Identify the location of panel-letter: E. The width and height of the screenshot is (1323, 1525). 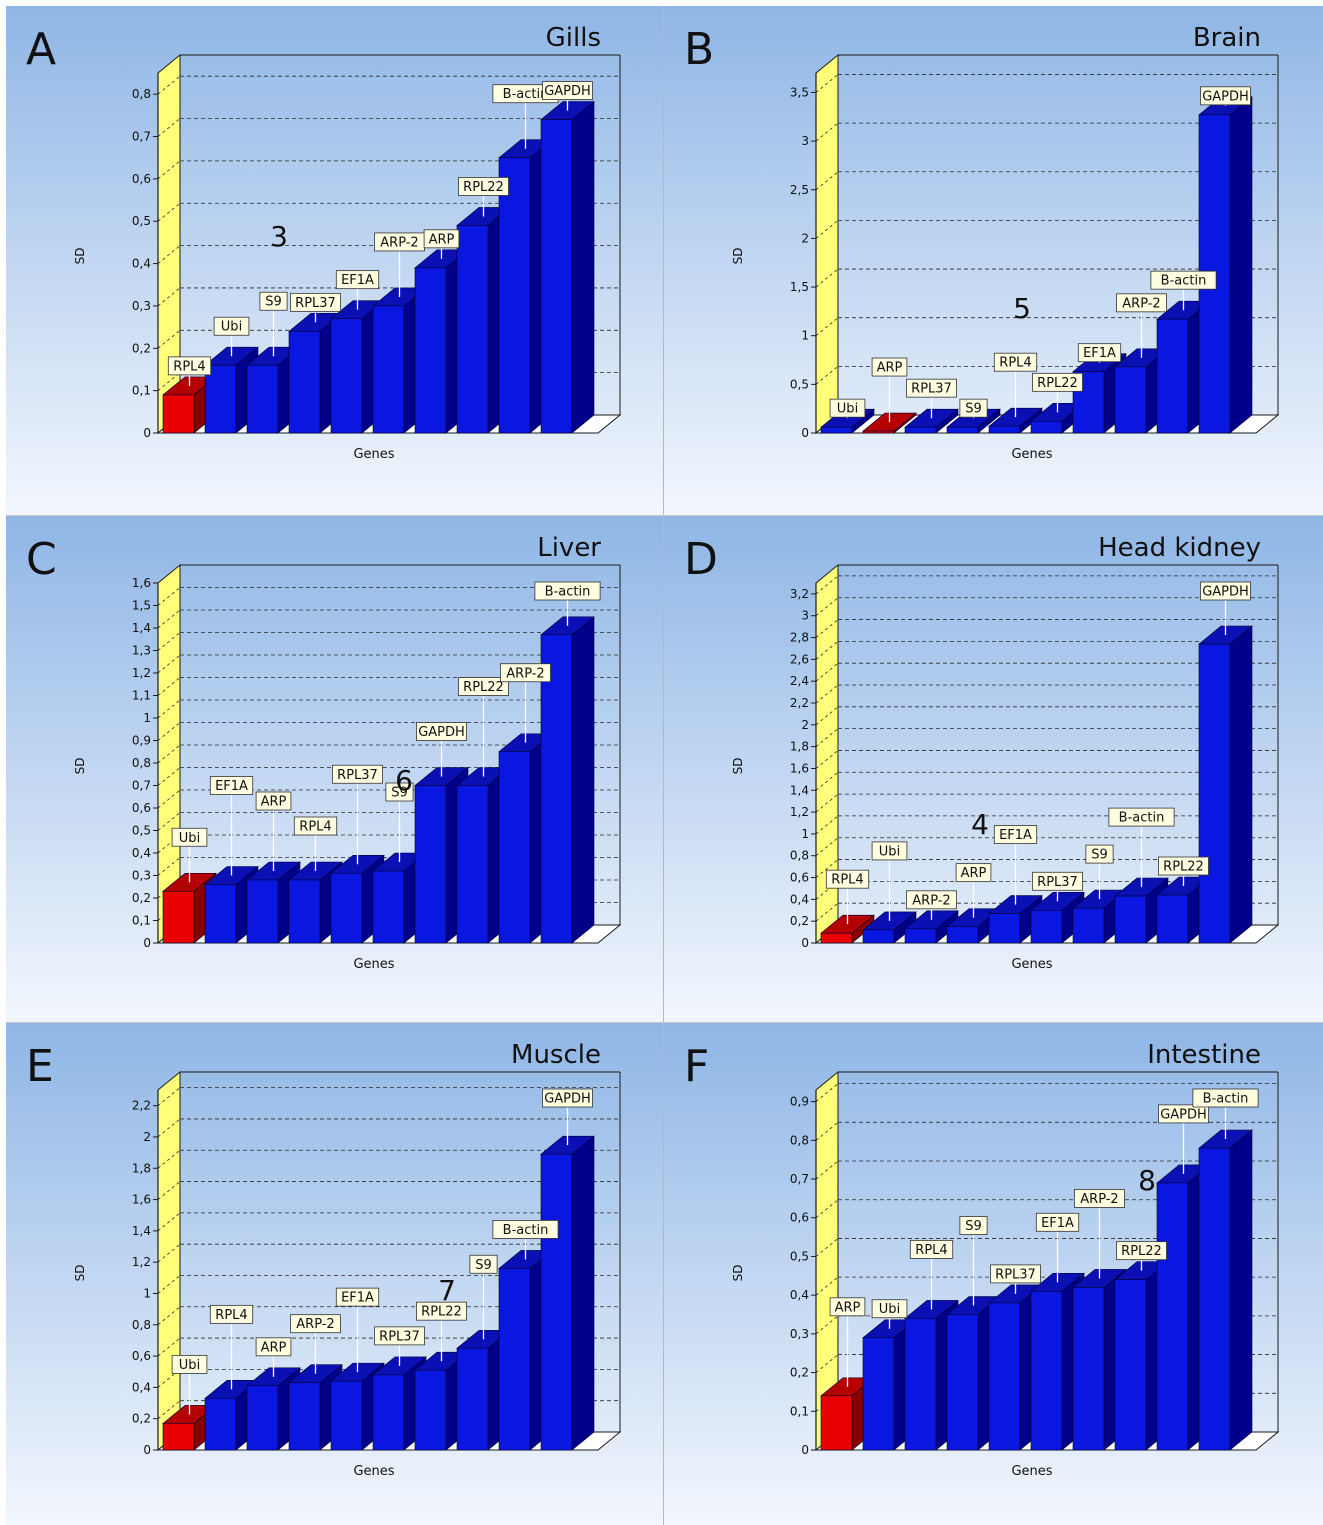
(40, 1066).